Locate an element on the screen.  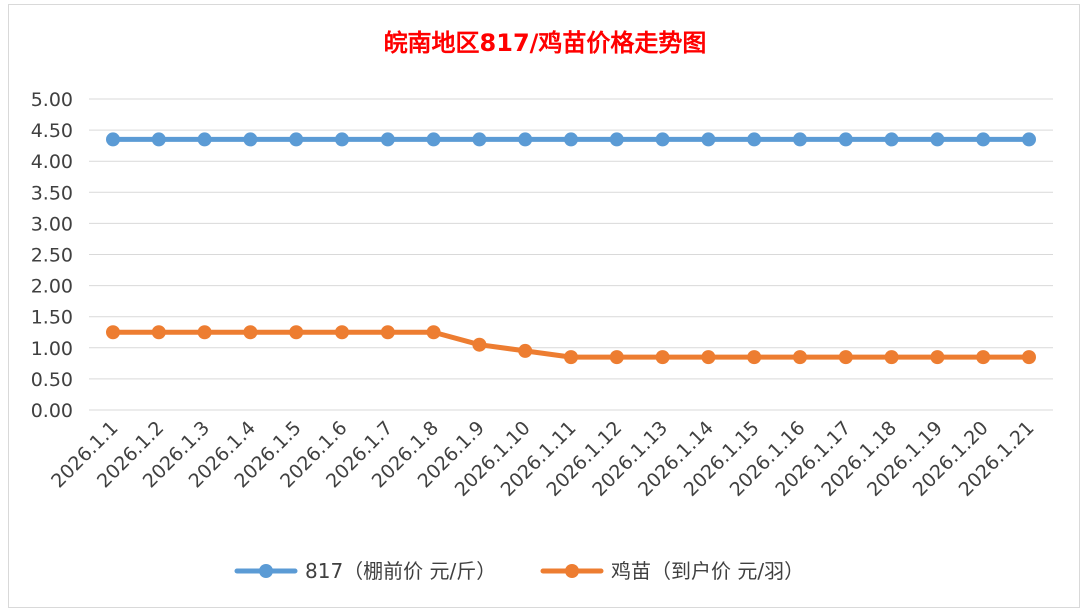
y-tick-label: 2.00 is located at coordinates (52, 287).